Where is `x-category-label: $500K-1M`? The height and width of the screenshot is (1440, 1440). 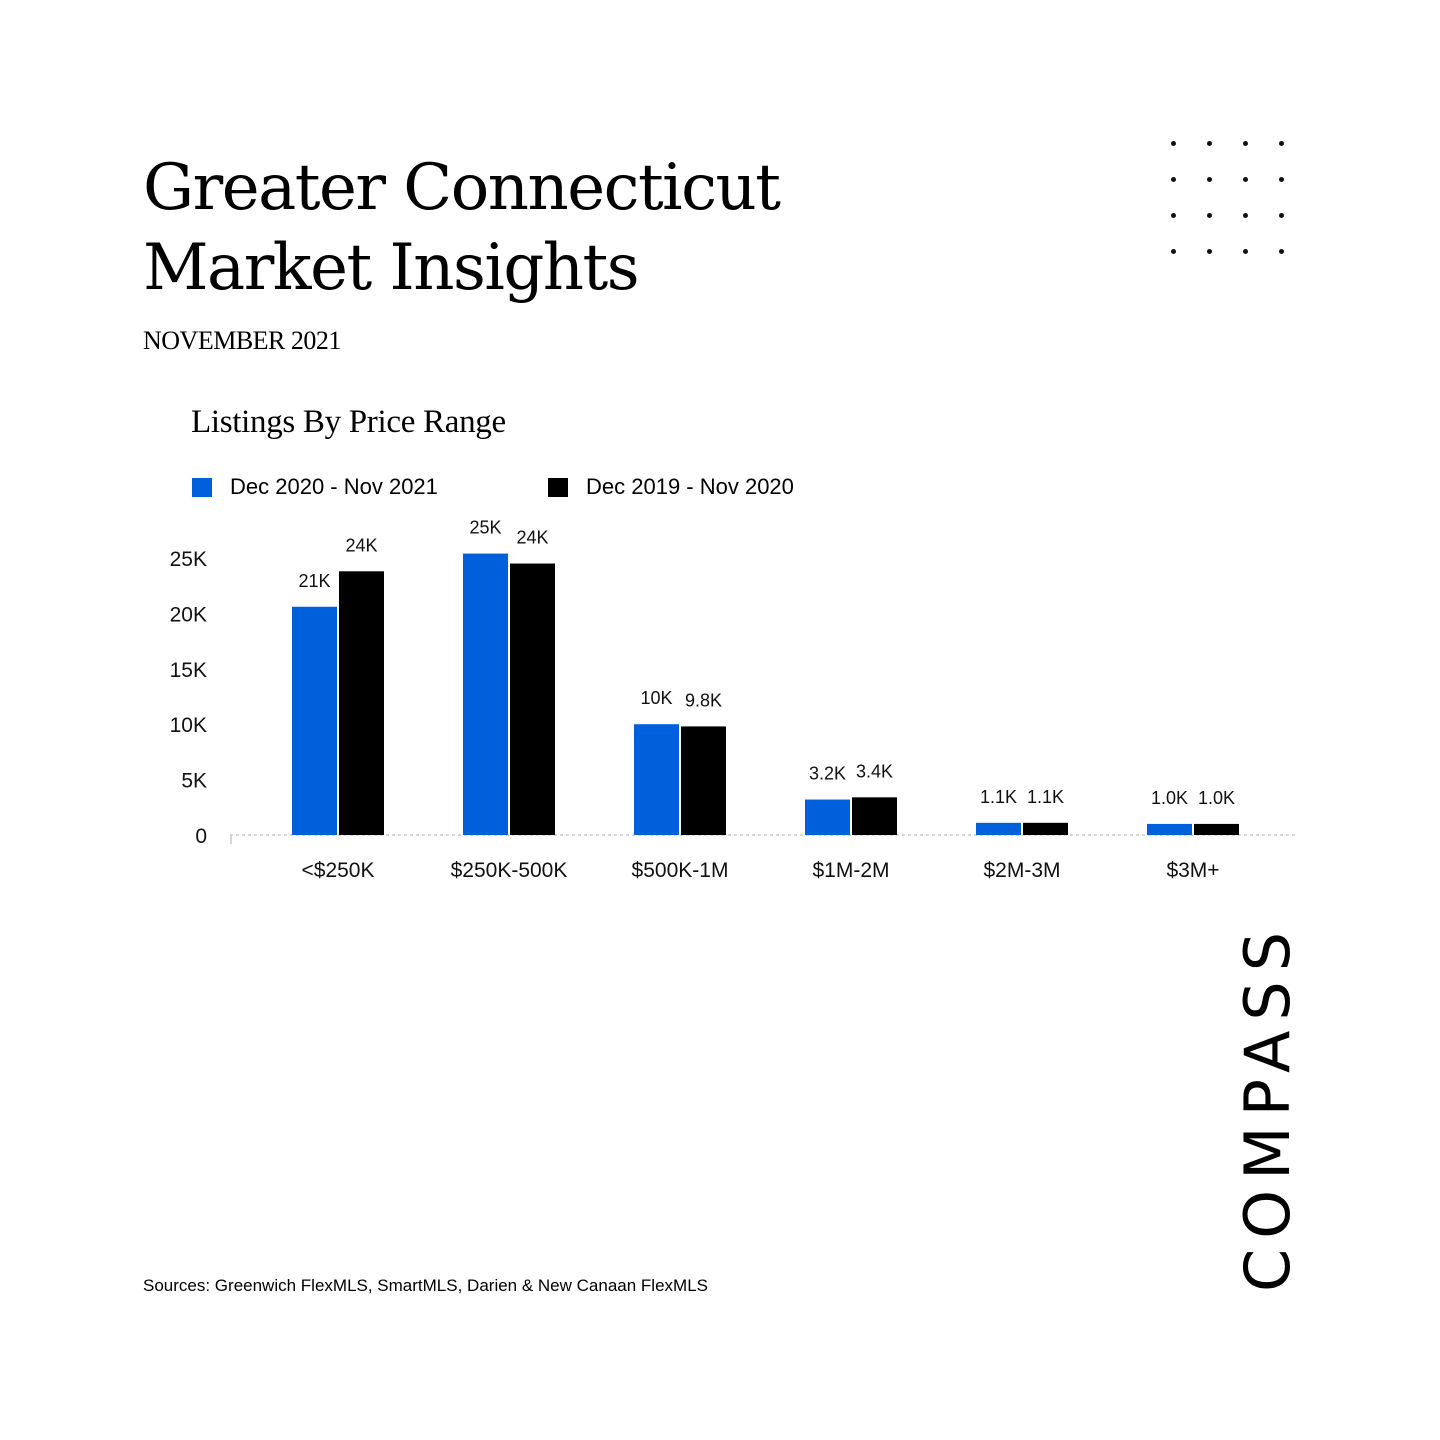
x-category-label: $500K-1M is located at coordinates (680, 870).